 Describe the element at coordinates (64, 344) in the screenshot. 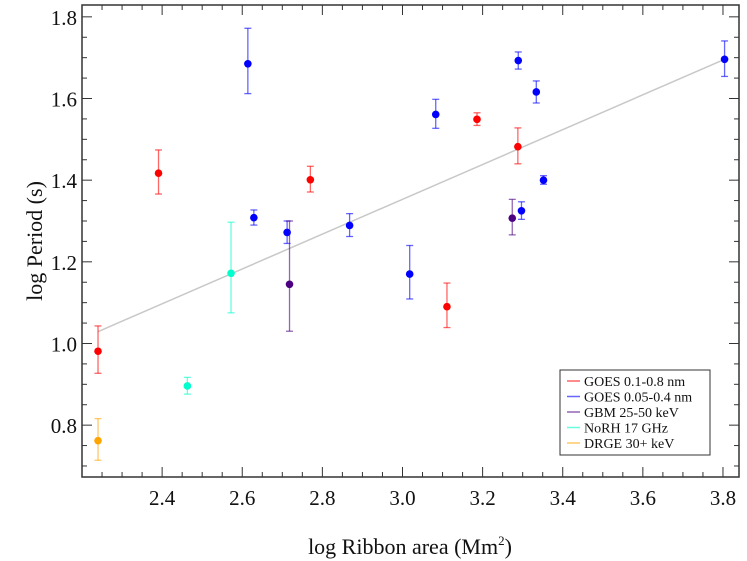

I see `y-tick-label: 1.0` at that location.